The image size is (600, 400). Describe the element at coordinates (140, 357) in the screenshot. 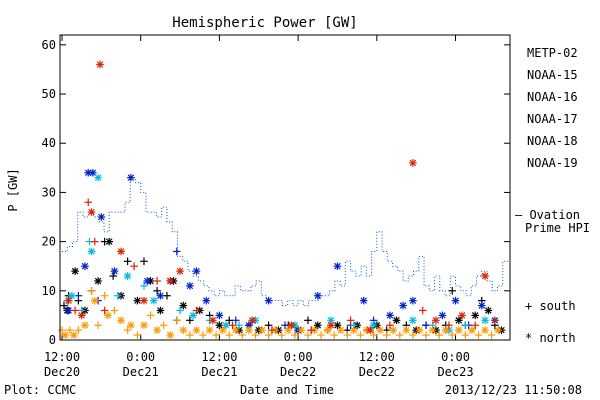

I see `x-tick-label-time: 0:00` at that location.